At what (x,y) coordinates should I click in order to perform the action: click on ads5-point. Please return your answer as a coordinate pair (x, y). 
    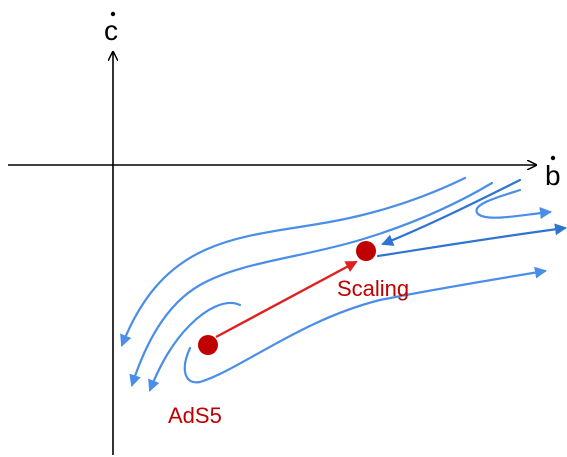
    Looking at the image, I should click on (208, 345).